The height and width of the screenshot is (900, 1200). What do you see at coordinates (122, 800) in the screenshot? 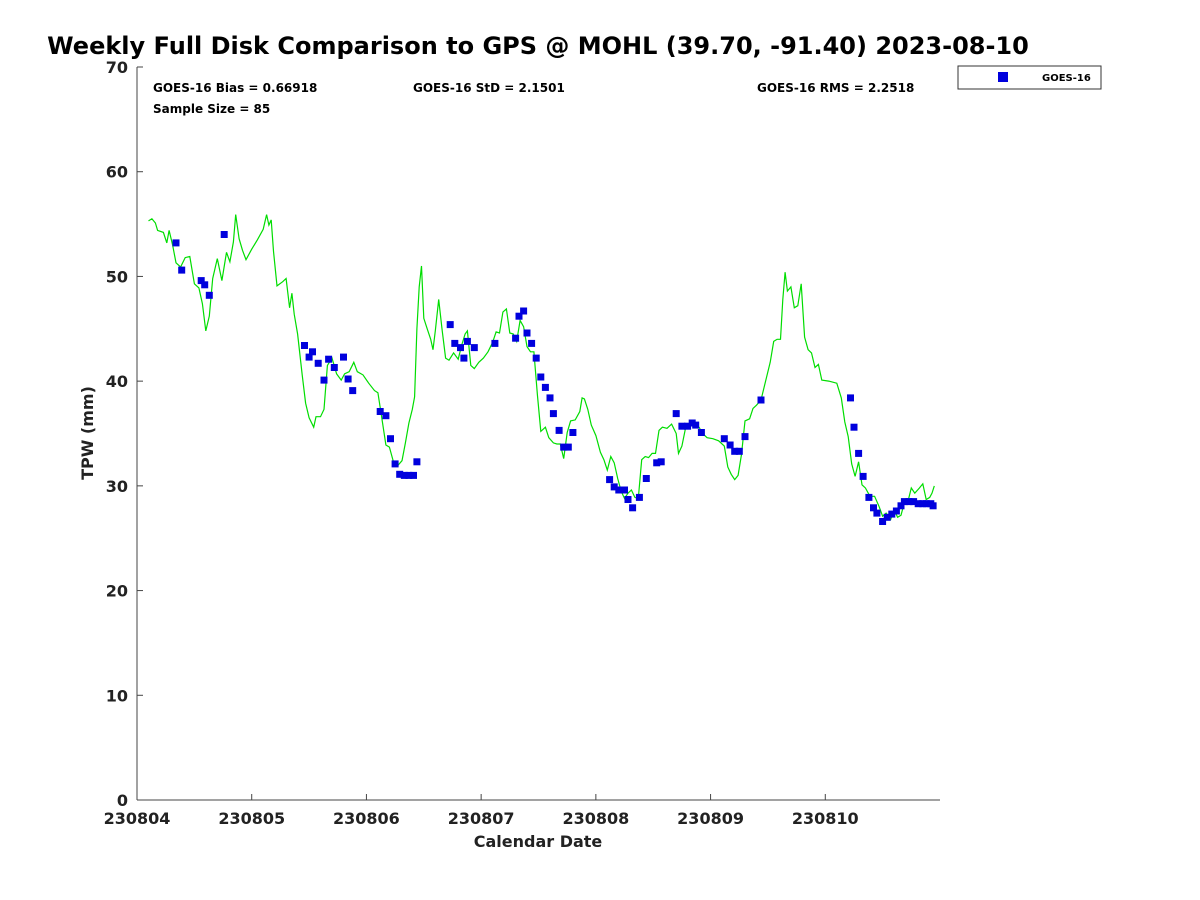
I see `y-tick-label: 0` at bounding box center [122, 800].